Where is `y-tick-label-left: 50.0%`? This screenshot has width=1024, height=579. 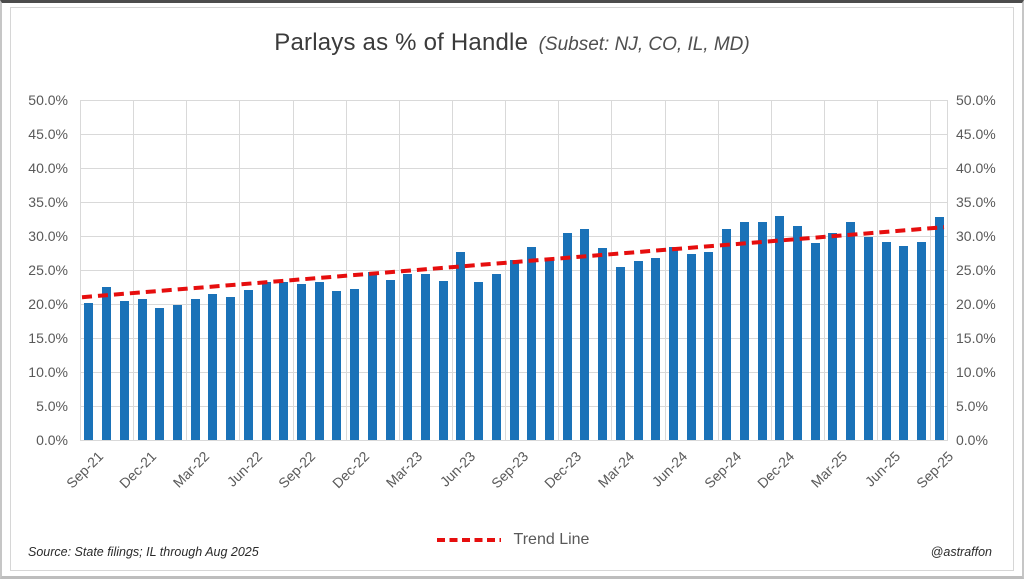 y-tick-label-left: 50.0% is located at coordinates (48, 100).